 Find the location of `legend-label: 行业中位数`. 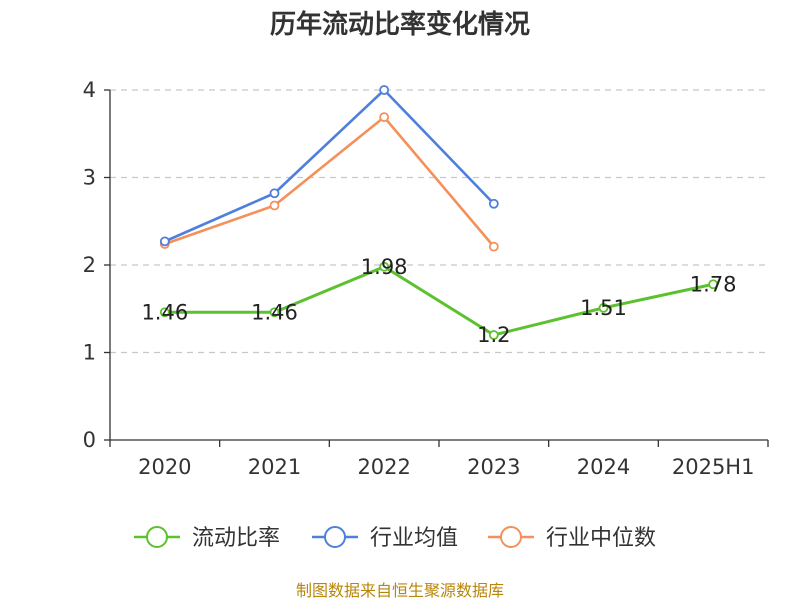

legend-label: 行业中位数 is located at coordinates (601, 538).